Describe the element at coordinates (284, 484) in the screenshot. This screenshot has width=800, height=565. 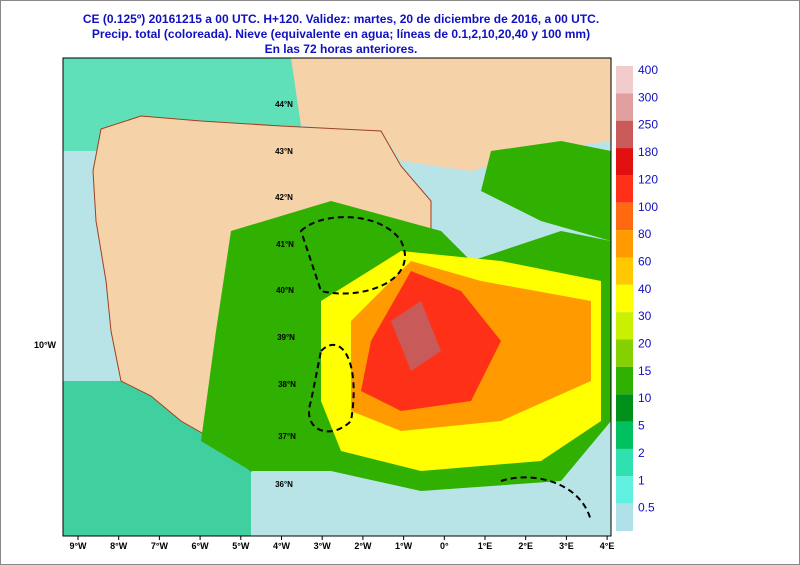
I see `lat-label: 36°N` at that location.